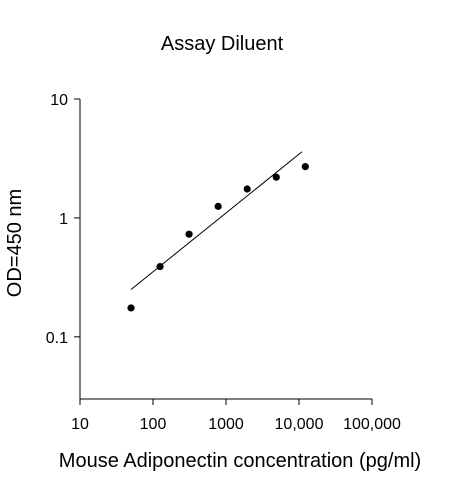  Describe the element at coordinates (240, 461) in the screenshot. I see `x-axis-label: Mouse Adiponectin concentration (pg/ml)` at that location.